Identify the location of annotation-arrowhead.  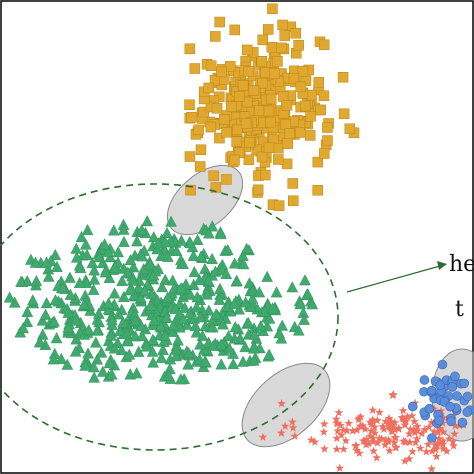
(442, 265).